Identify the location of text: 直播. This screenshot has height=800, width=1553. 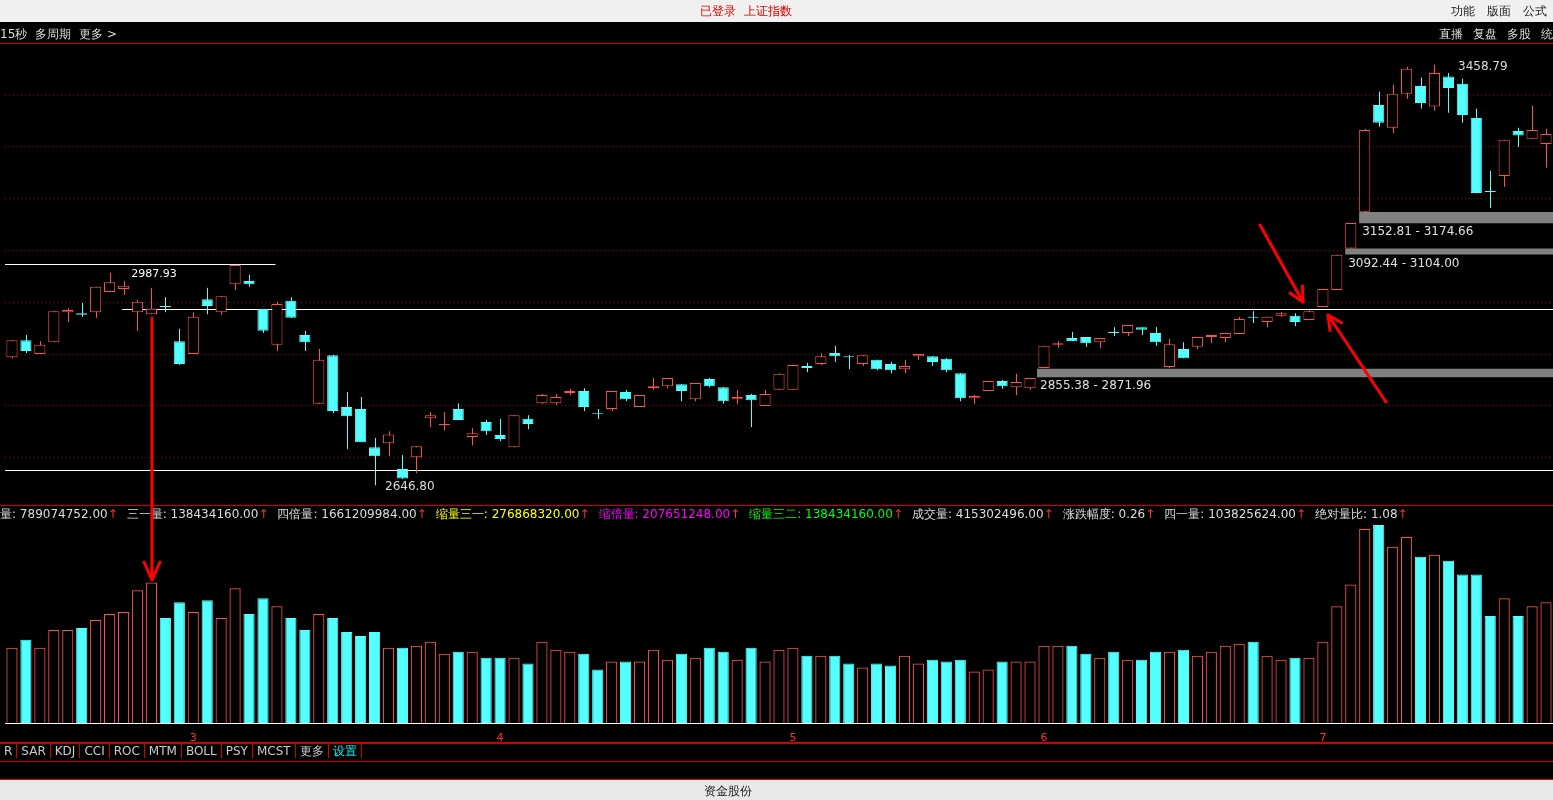
(1451, 34).